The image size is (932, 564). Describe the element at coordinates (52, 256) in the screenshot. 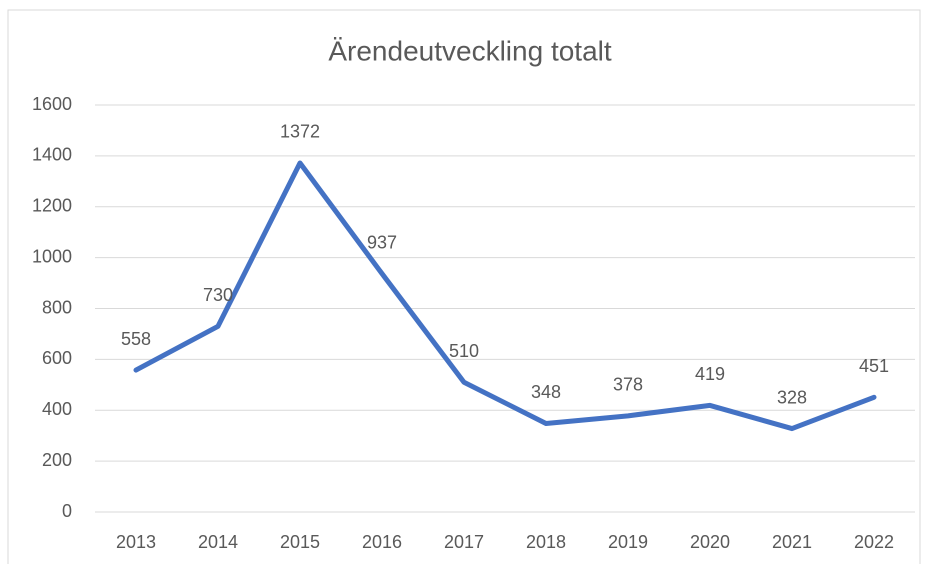

I see `y-tick-label: 1000` at that location.